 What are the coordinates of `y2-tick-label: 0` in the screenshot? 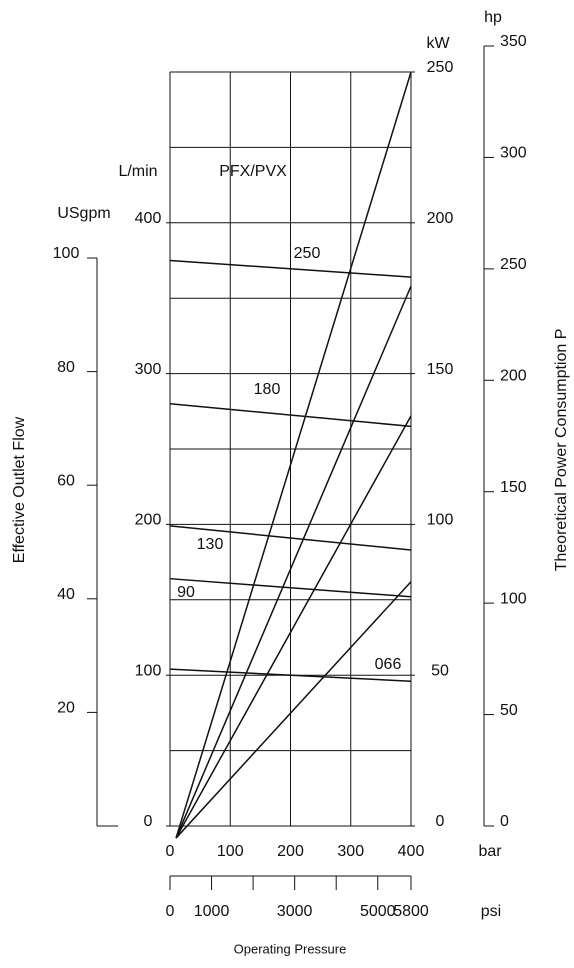 It's located at (440, 821).